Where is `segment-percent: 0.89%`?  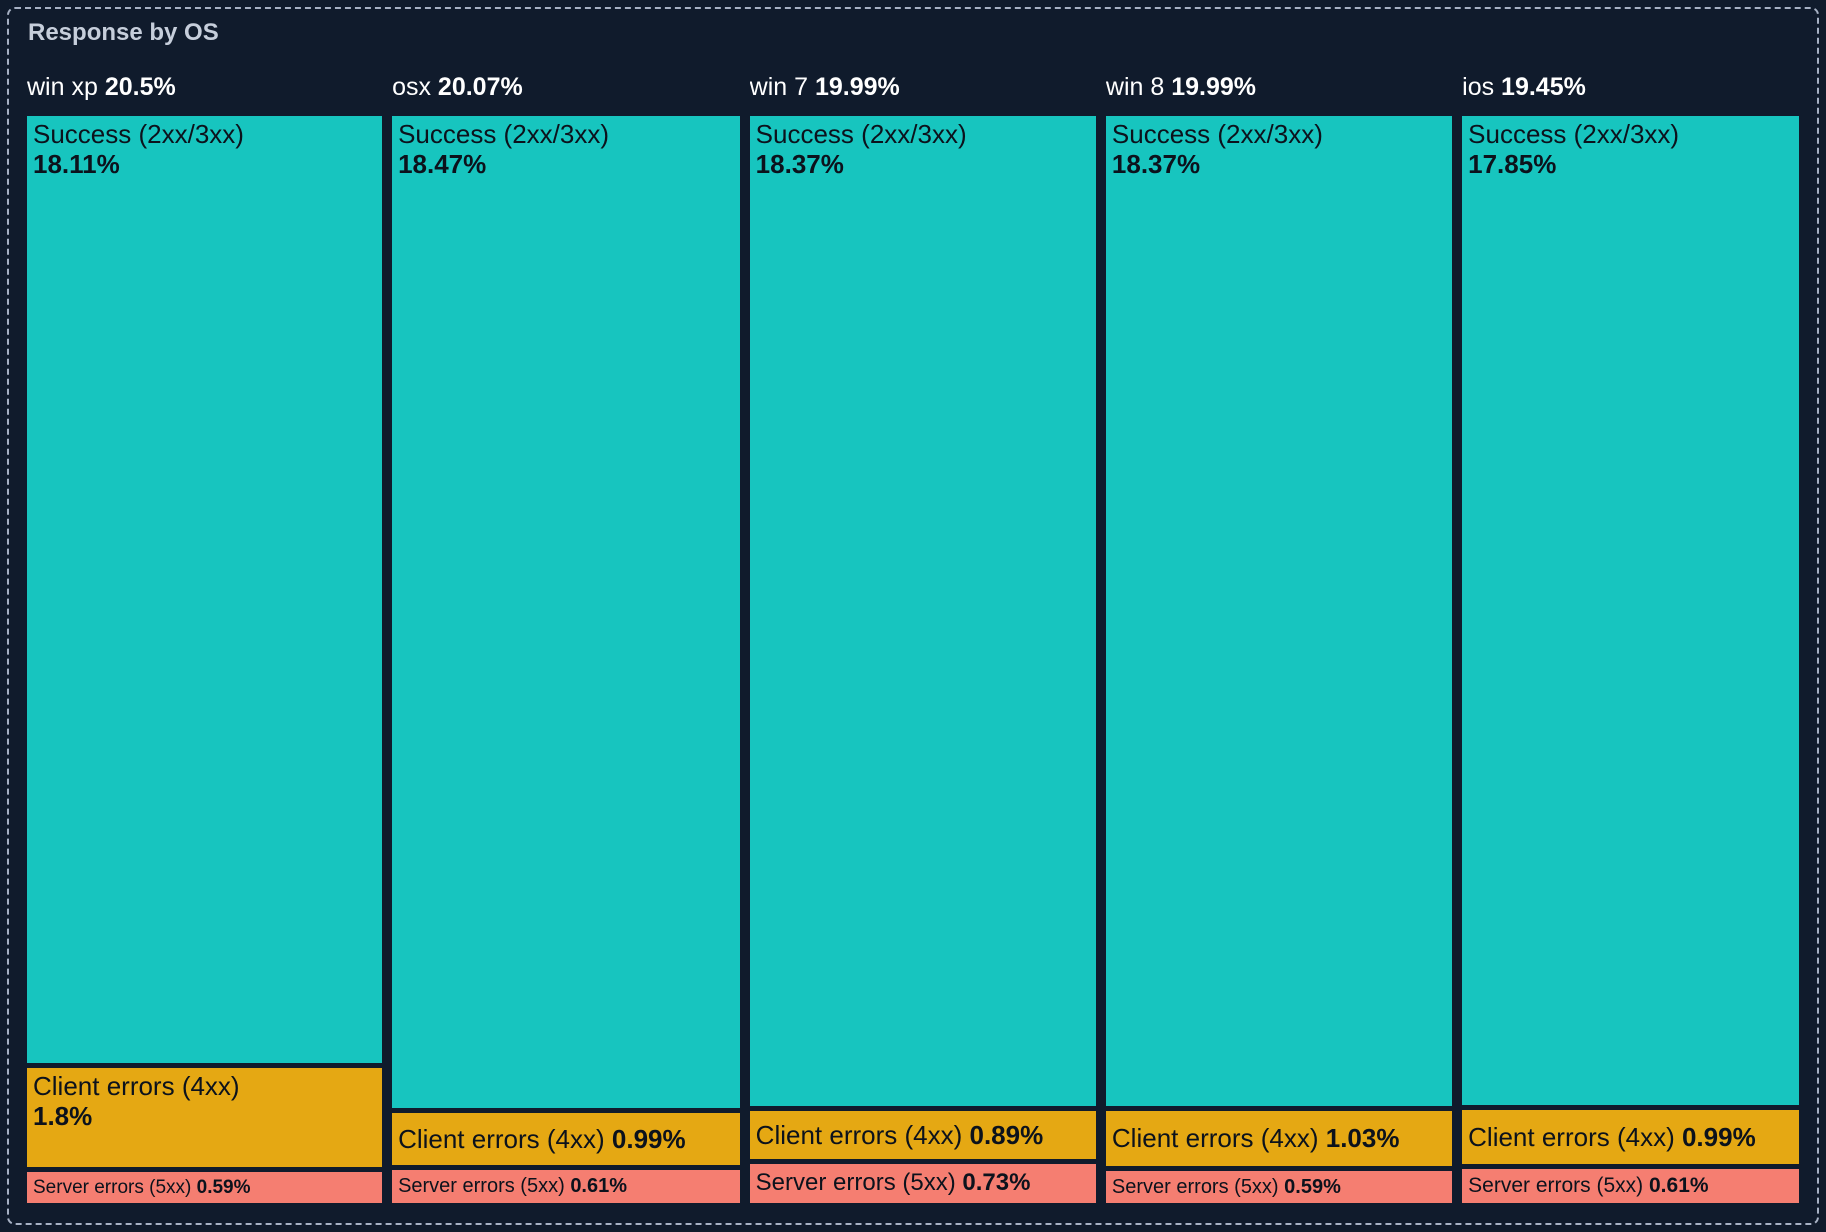 segment-percent: 0.89% is located at coordinates (1006, 1134).